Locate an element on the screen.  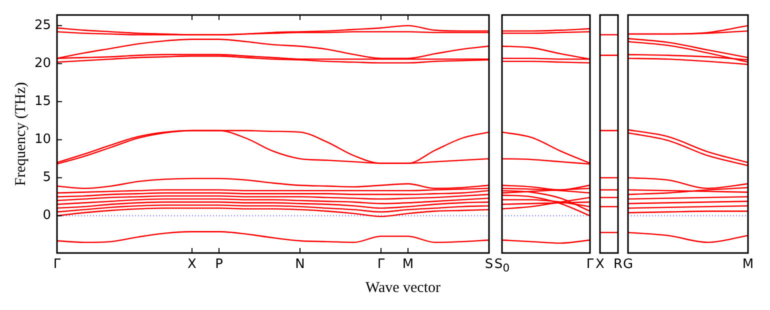
y-tick-label: 25 is located at coordinates (42, 26).